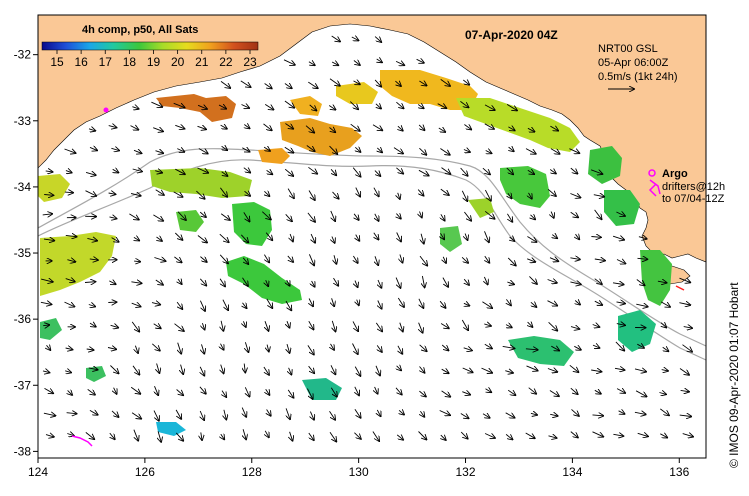 The height and width of the screenshot is (496, 749). I want to click on y-axis: -32 -33 -34 -35 -36 -37 -38, so click(26, 253).